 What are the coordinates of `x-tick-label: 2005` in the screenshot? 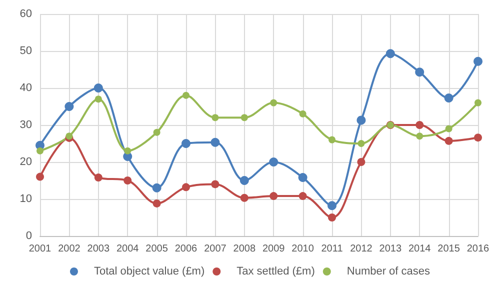 It's located at (157, 249).